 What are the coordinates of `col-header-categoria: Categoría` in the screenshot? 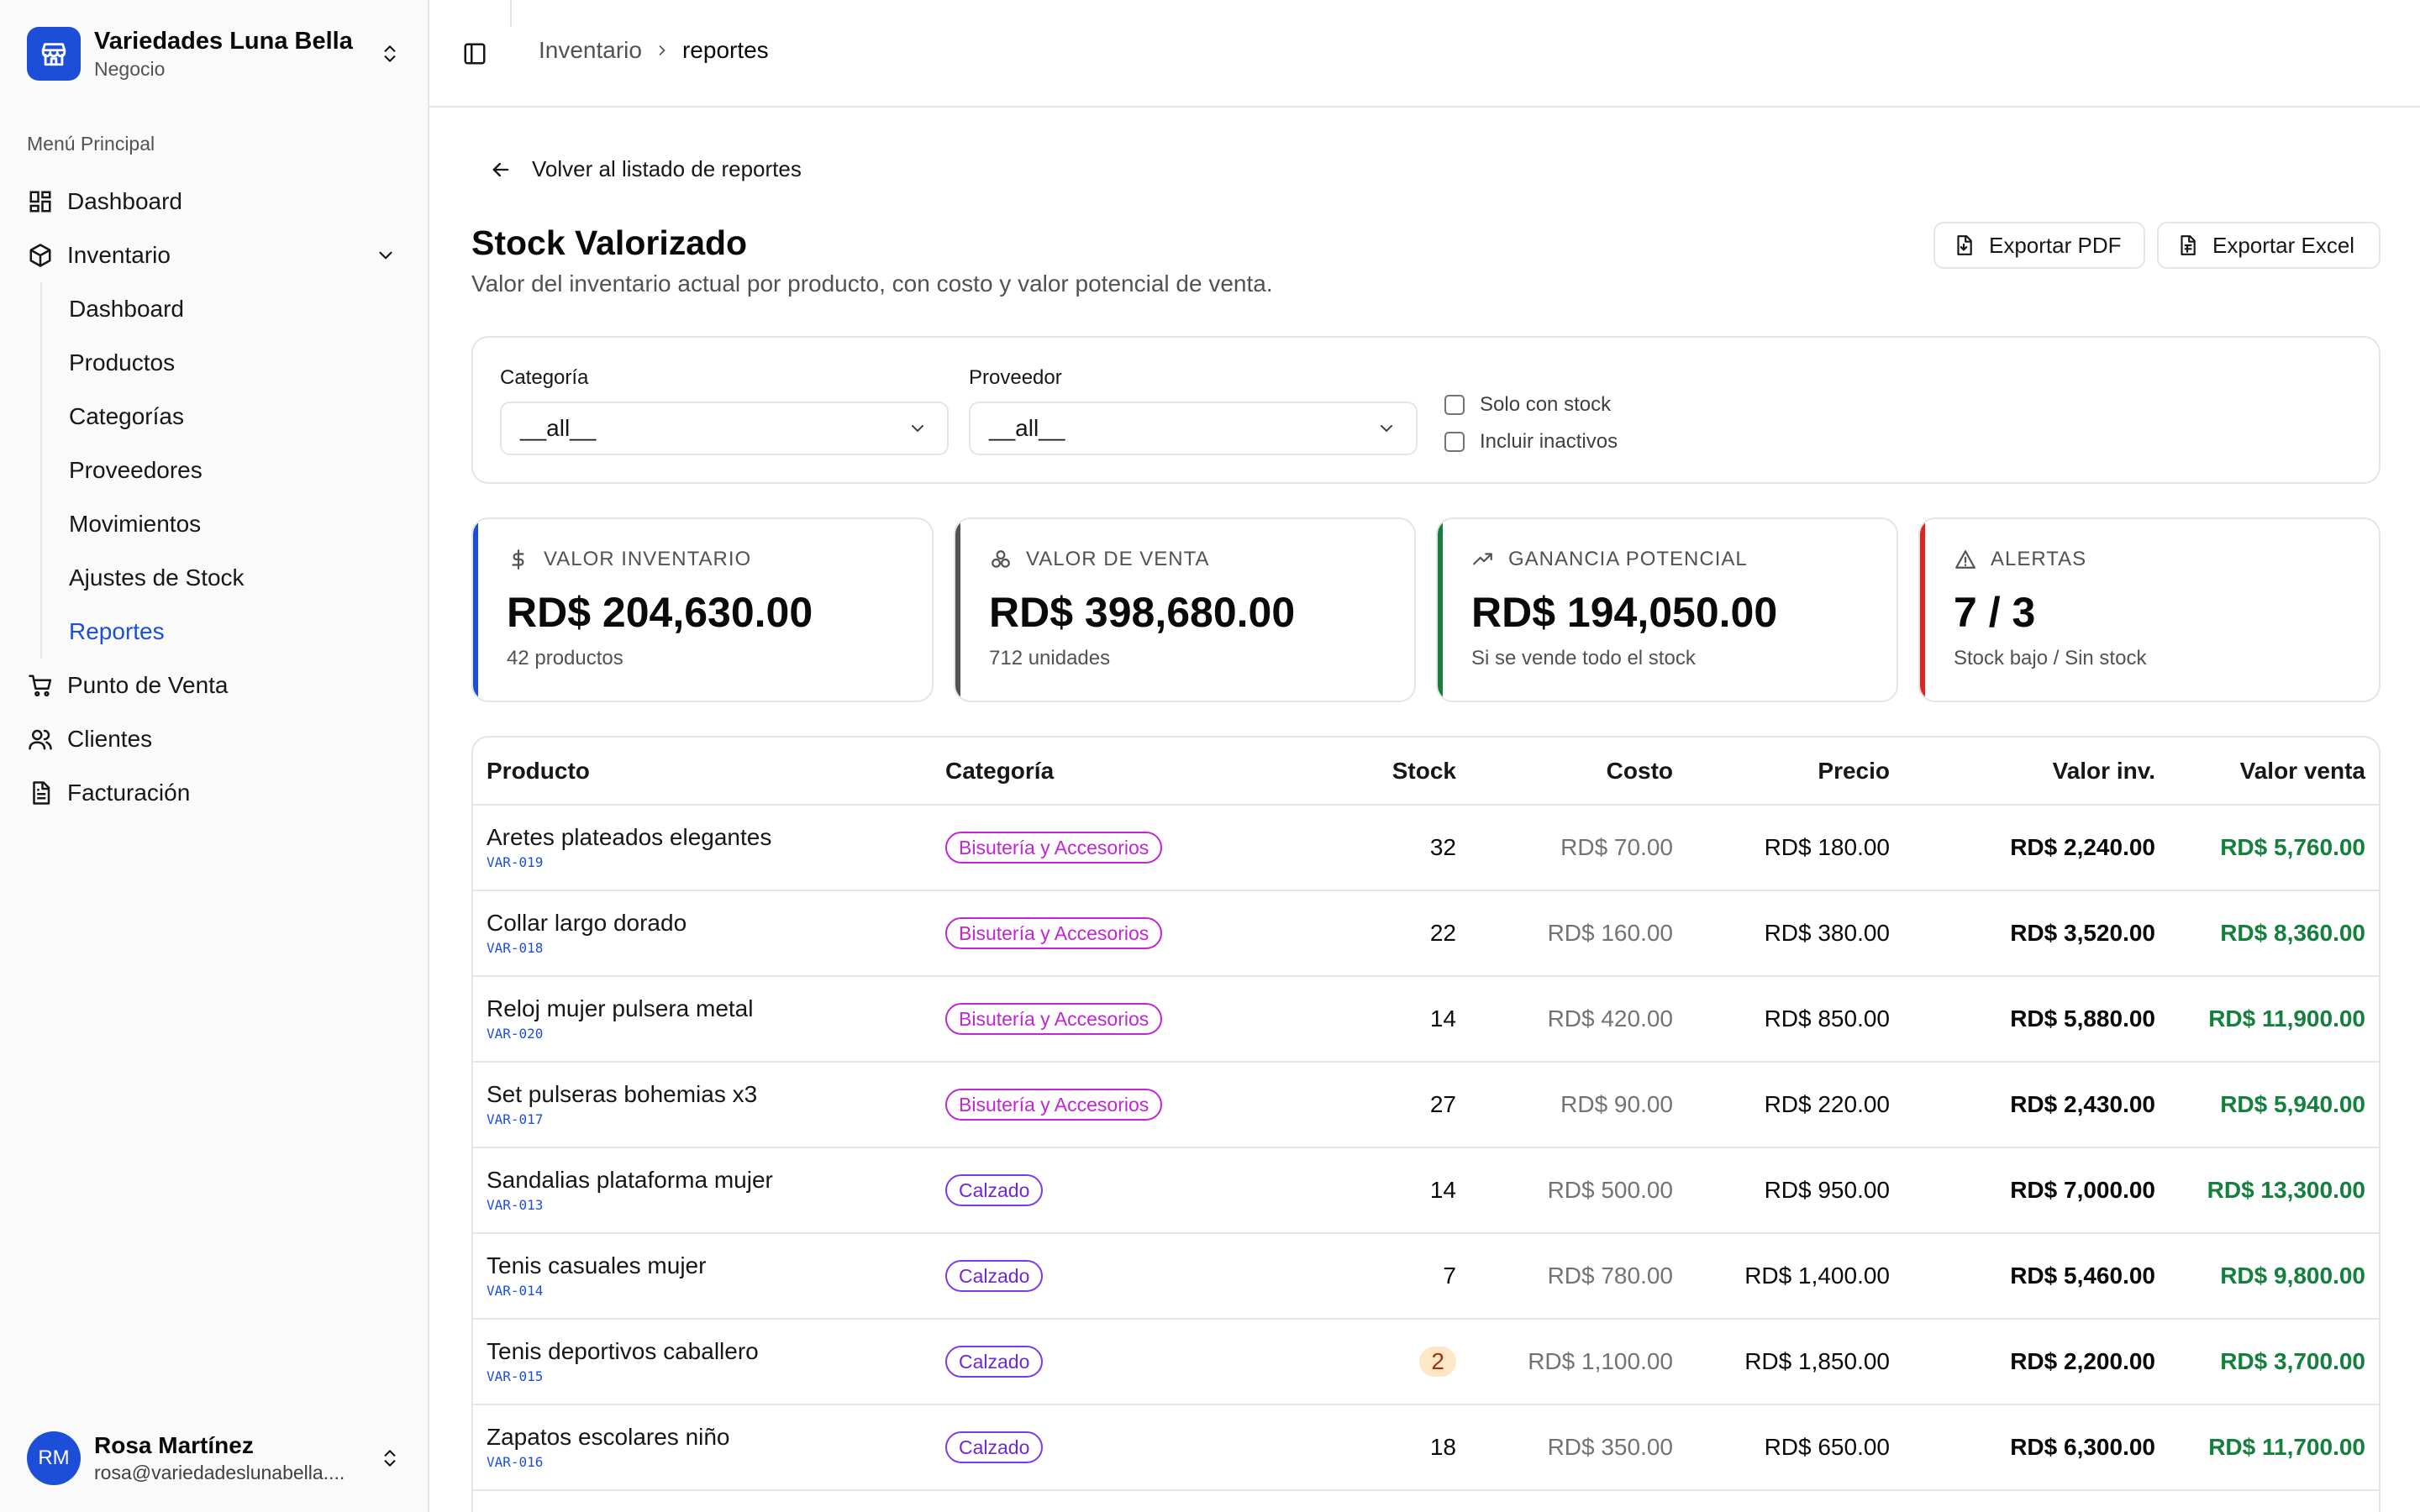 It's located at (1113, 772).